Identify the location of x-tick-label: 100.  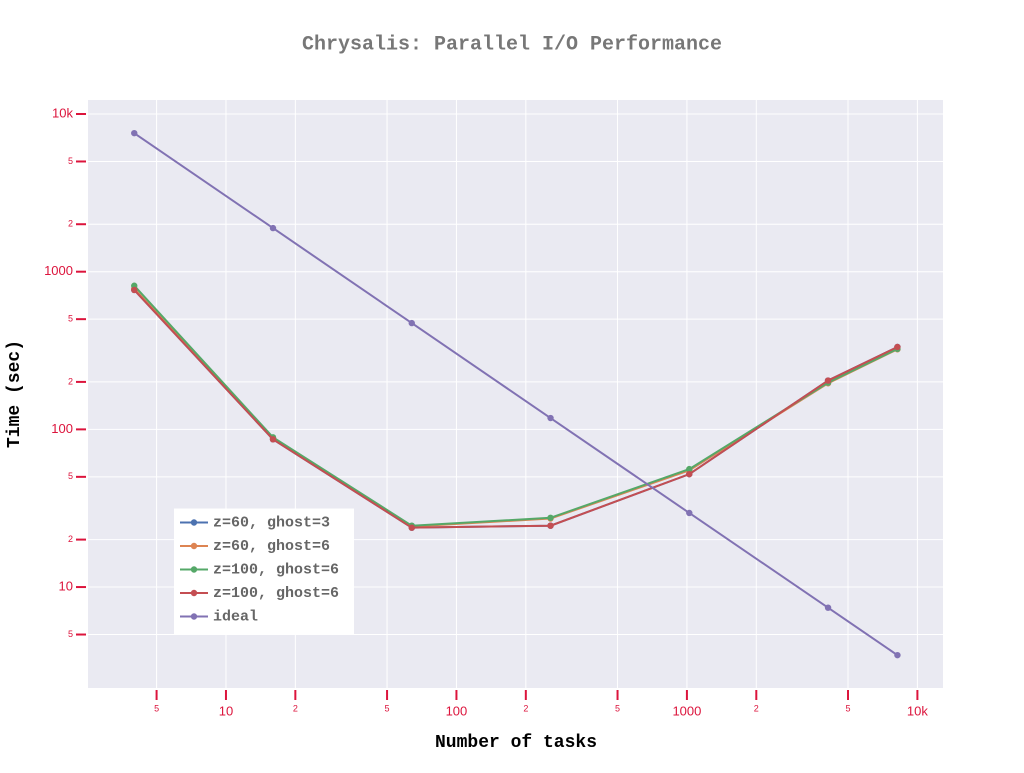
(457, 710).